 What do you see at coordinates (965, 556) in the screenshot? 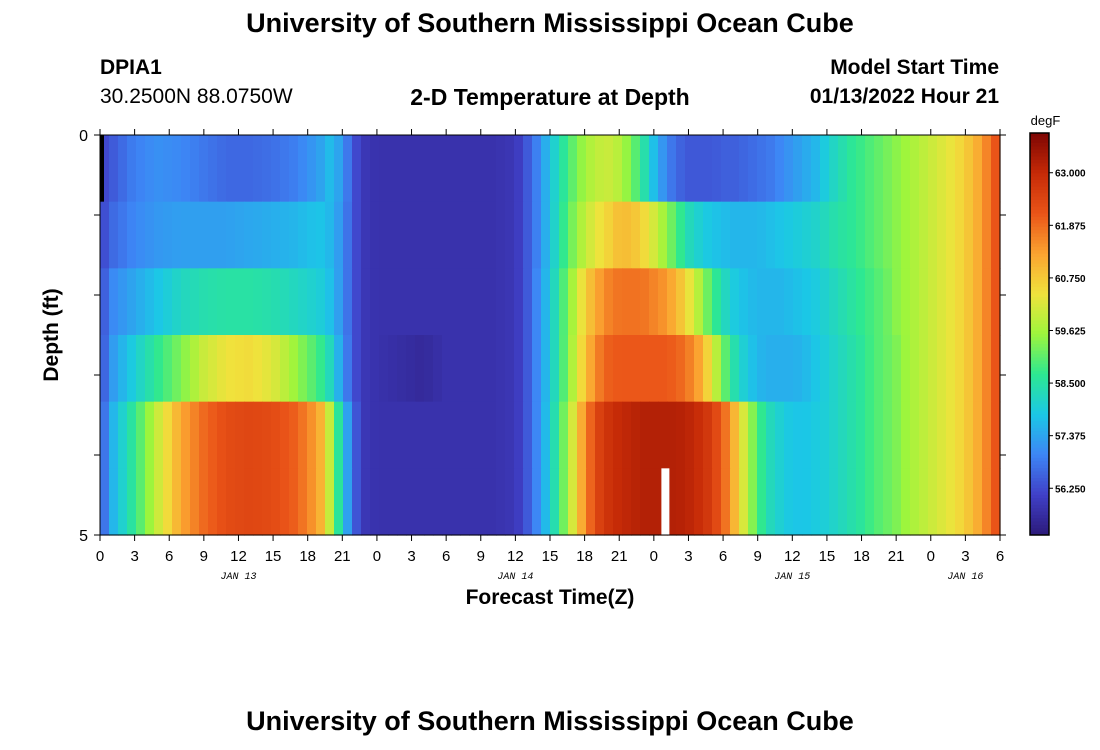
I see `x-tick-label: 3` at bounding box center [965, 556].